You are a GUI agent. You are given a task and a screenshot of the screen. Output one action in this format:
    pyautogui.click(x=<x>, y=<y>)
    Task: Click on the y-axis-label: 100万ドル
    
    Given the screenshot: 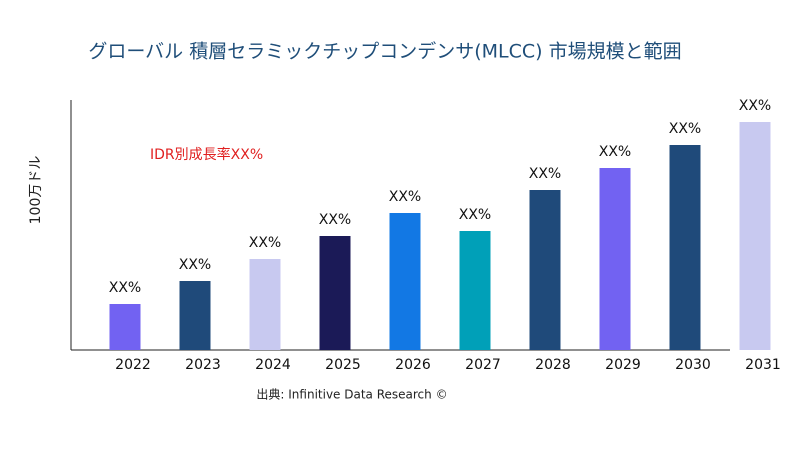 What is the action you would take?
    pyautogui.click(x=36, y=190)
    